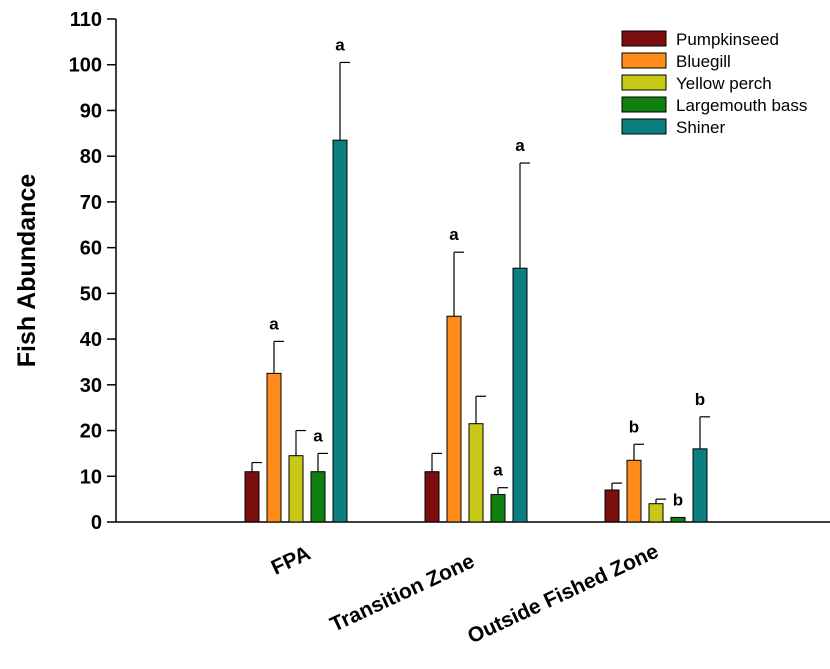 This screenshot has width=830, height=669. What do you see at coordinates (86, 20) in the screenshot?
I see `y-tick-label: 110` at bounding box center [86, 20].